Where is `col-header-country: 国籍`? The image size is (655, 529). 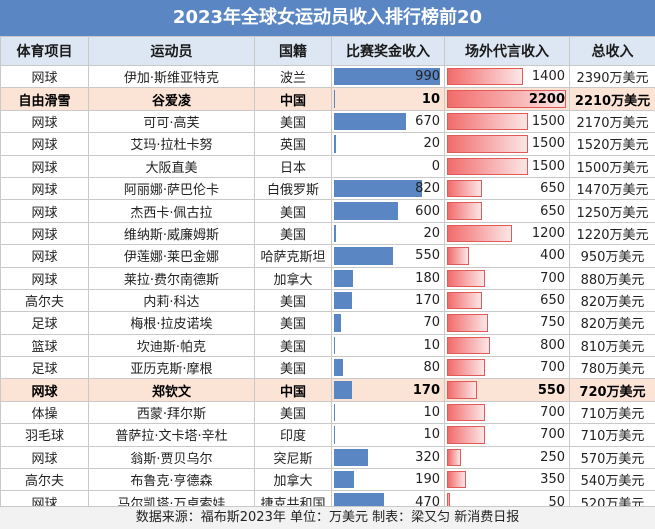
col-header-country: 国籍 is located at coordinates (293, 51).